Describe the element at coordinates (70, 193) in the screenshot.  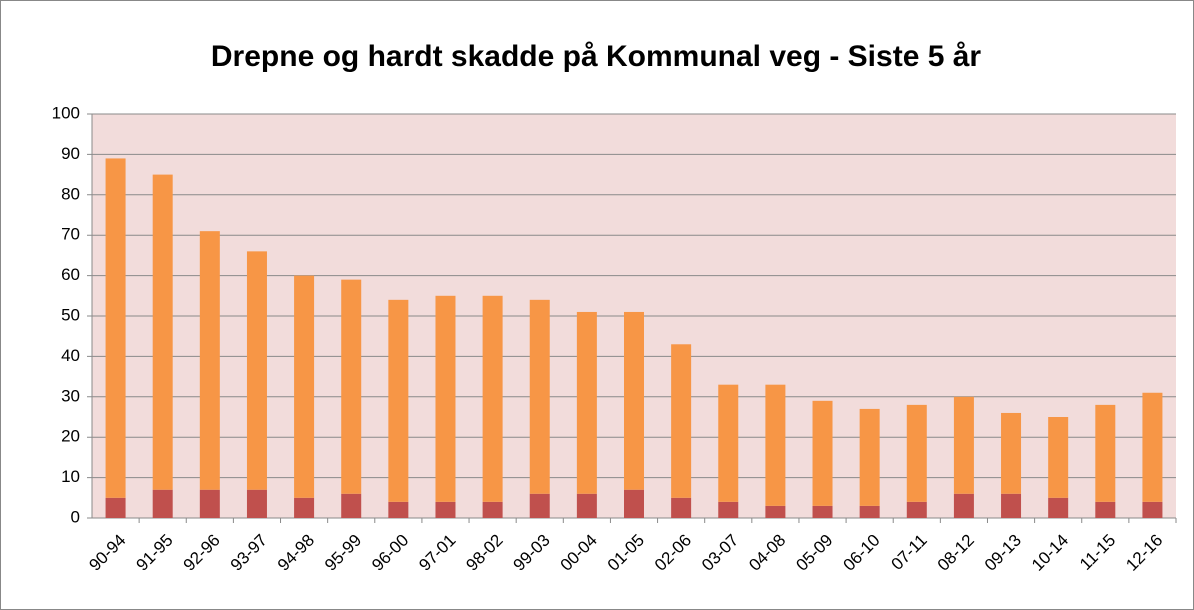
I see `y-tick-label: 80` at that location.